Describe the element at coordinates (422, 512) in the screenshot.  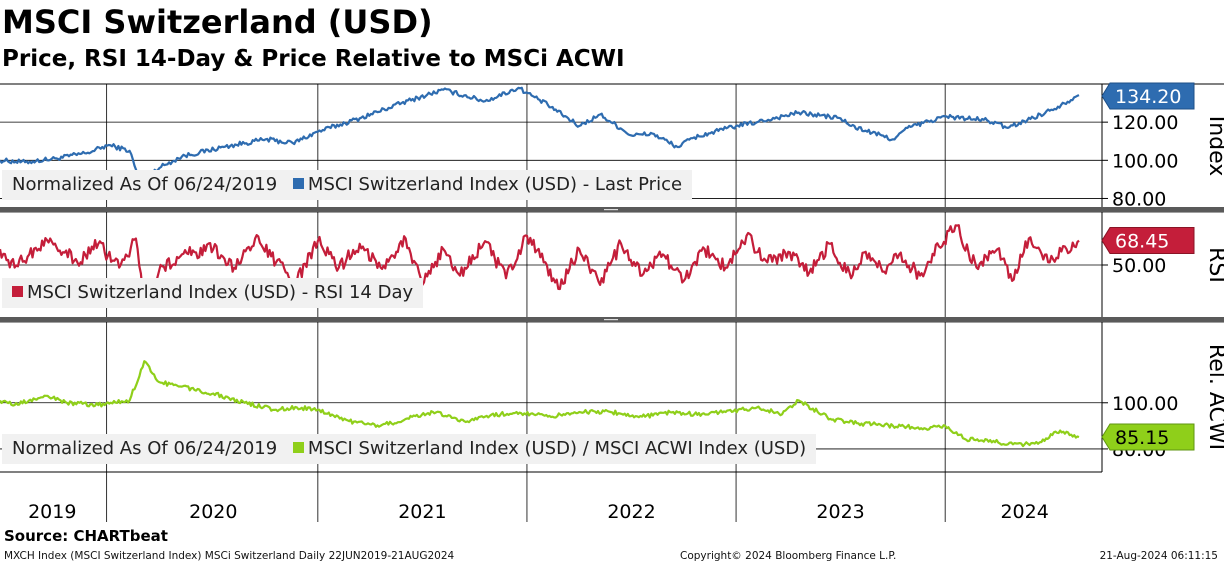
I see `x-tick-label-2021: 2021` at that location.